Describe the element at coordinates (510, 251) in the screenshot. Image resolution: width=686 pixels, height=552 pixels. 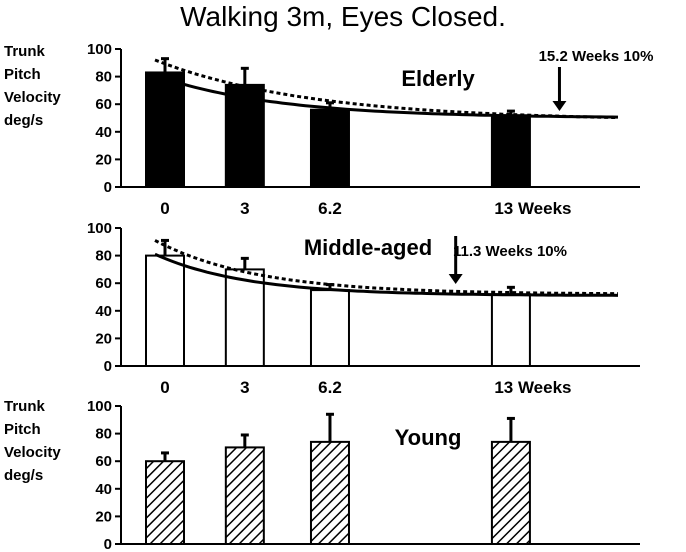
I see `annotation-label: 11.3 Weeks 10%` at that location.